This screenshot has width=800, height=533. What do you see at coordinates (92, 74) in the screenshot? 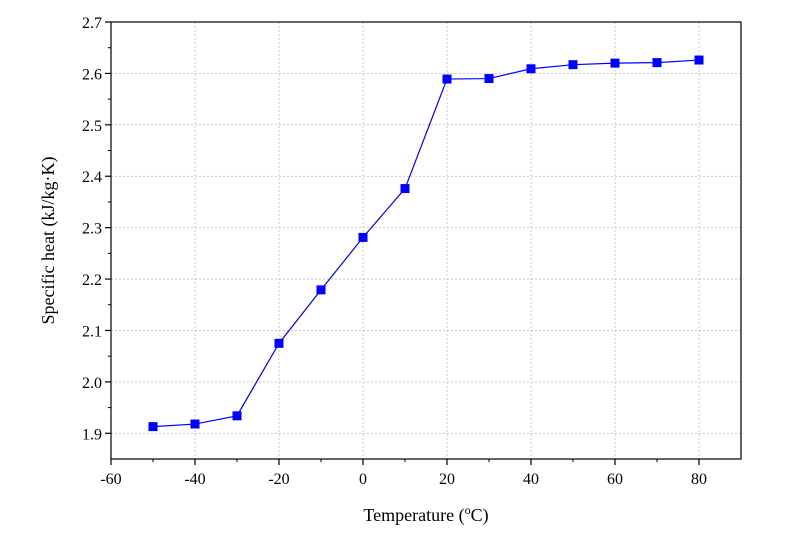
I see `y-tick-label: 2.6` at bounding box center [92, 74].